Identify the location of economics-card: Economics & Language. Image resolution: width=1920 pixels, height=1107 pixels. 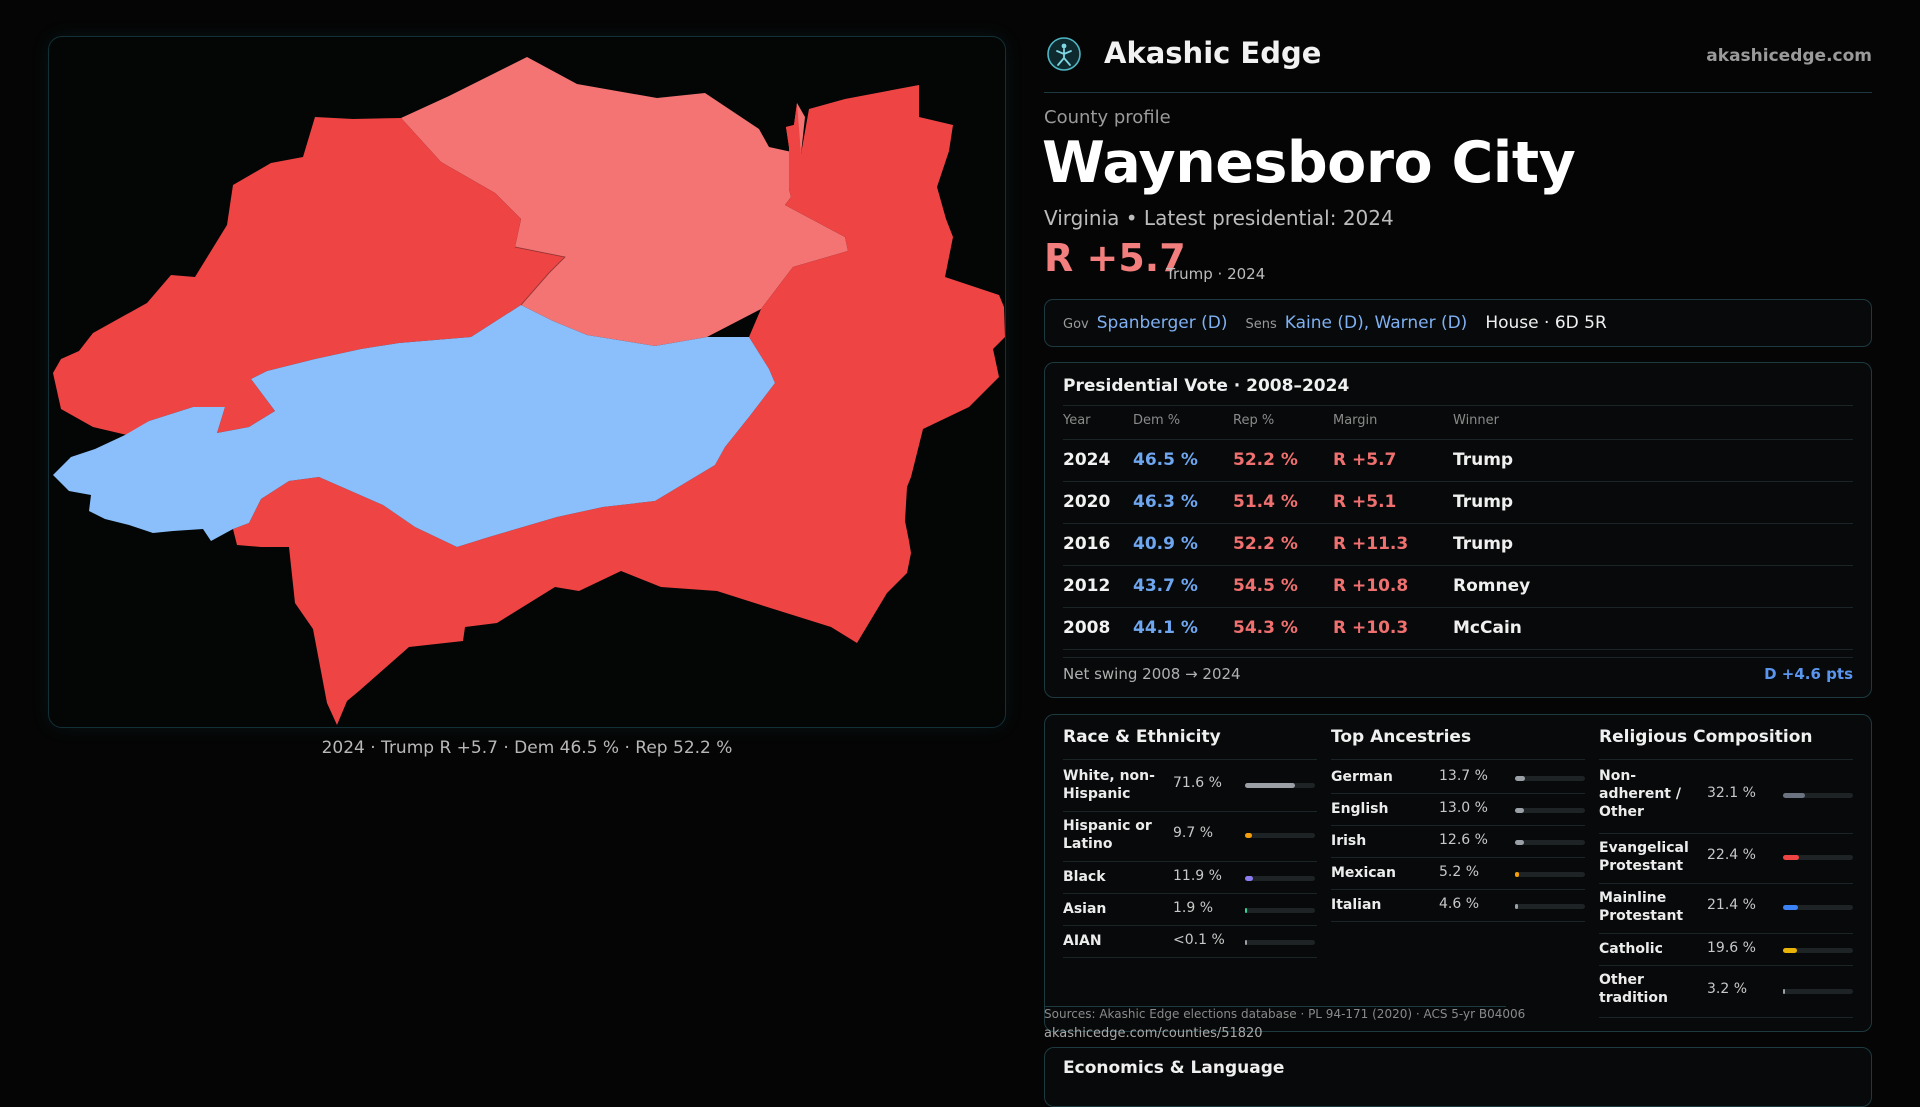
(1458, 1077).